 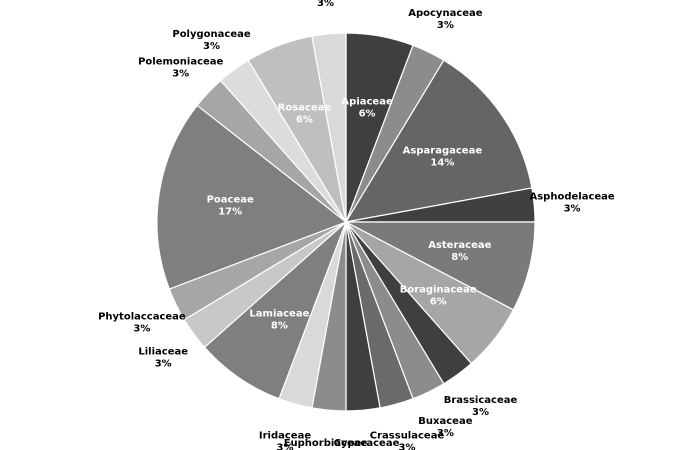 I want to click on pie-slice-asparagaceae, so click(x=438, y=141).